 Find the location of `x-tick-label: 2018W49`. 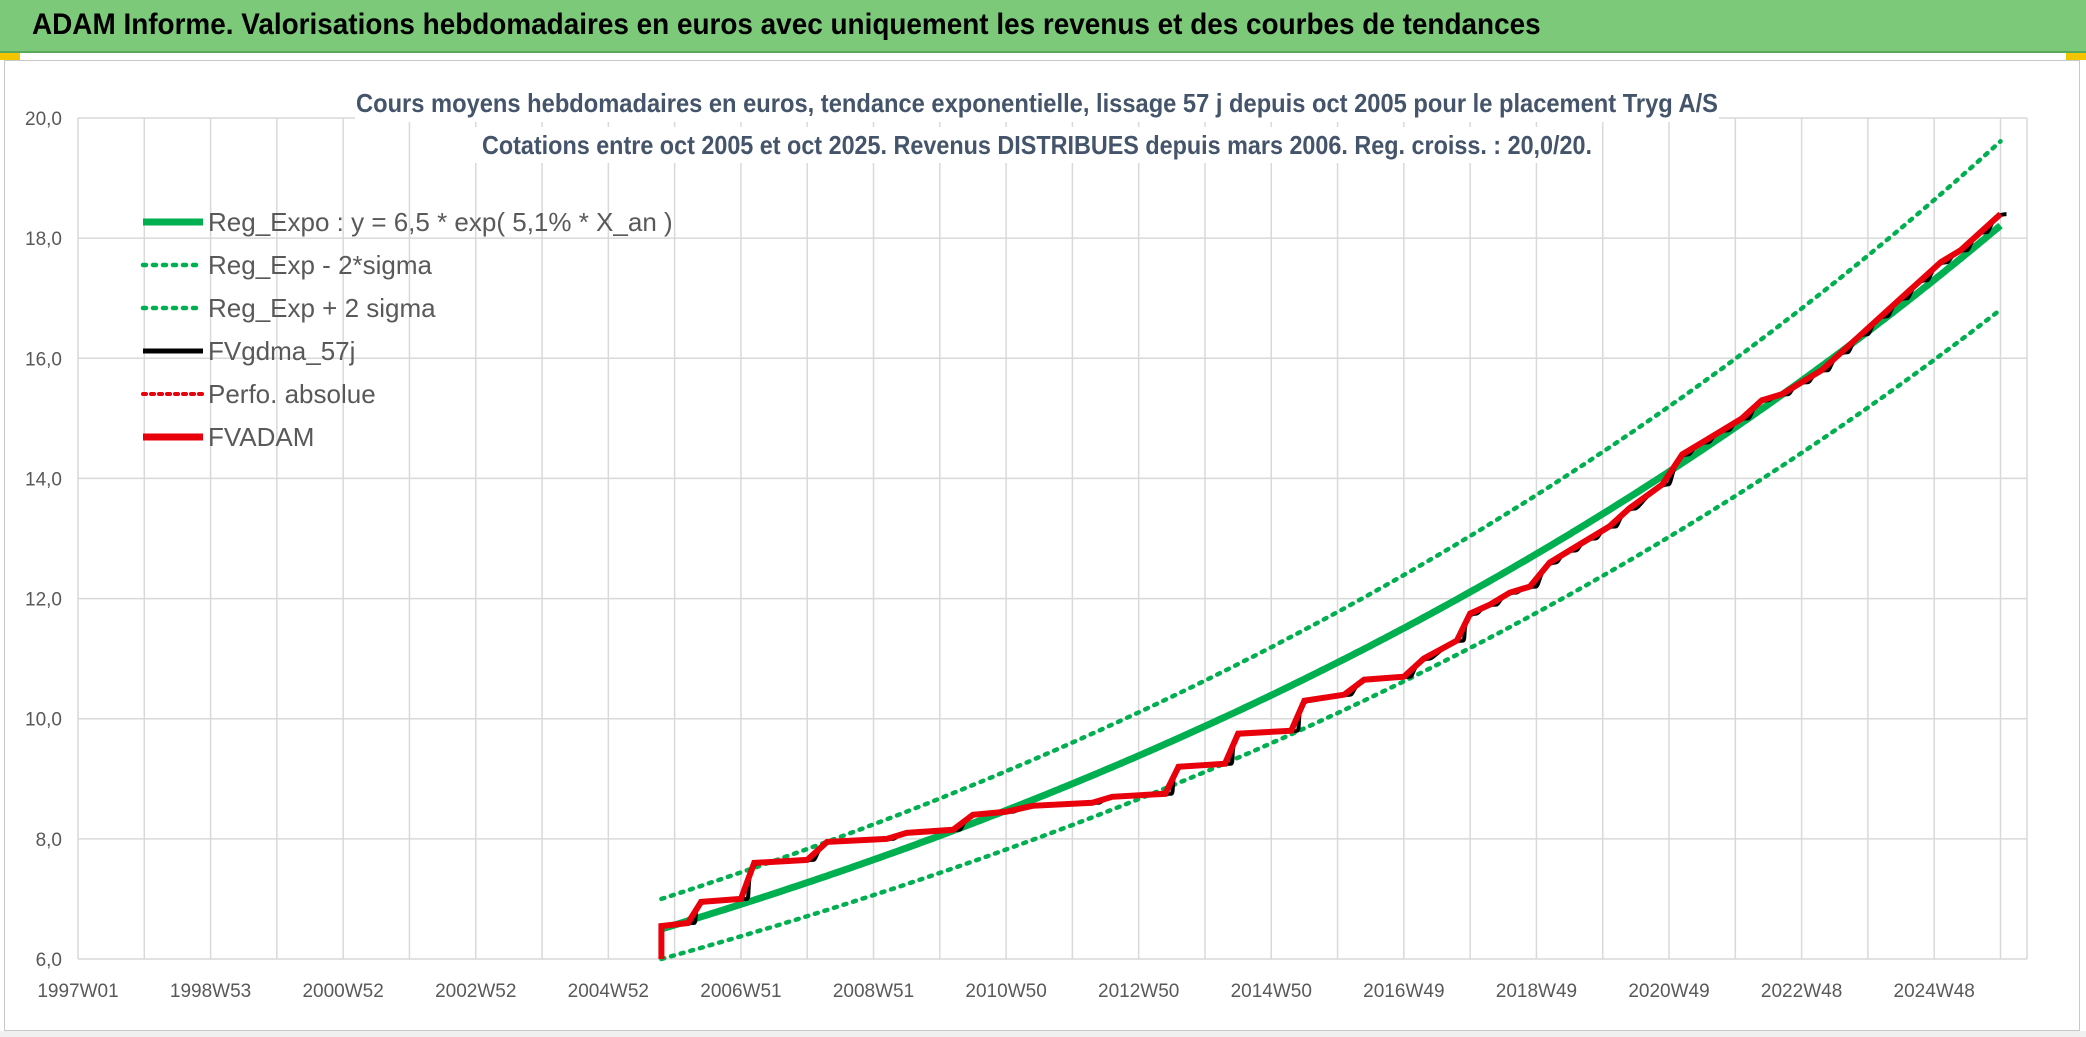

x-tick-label: 2018W49 is located at coordinates (1536, 991).